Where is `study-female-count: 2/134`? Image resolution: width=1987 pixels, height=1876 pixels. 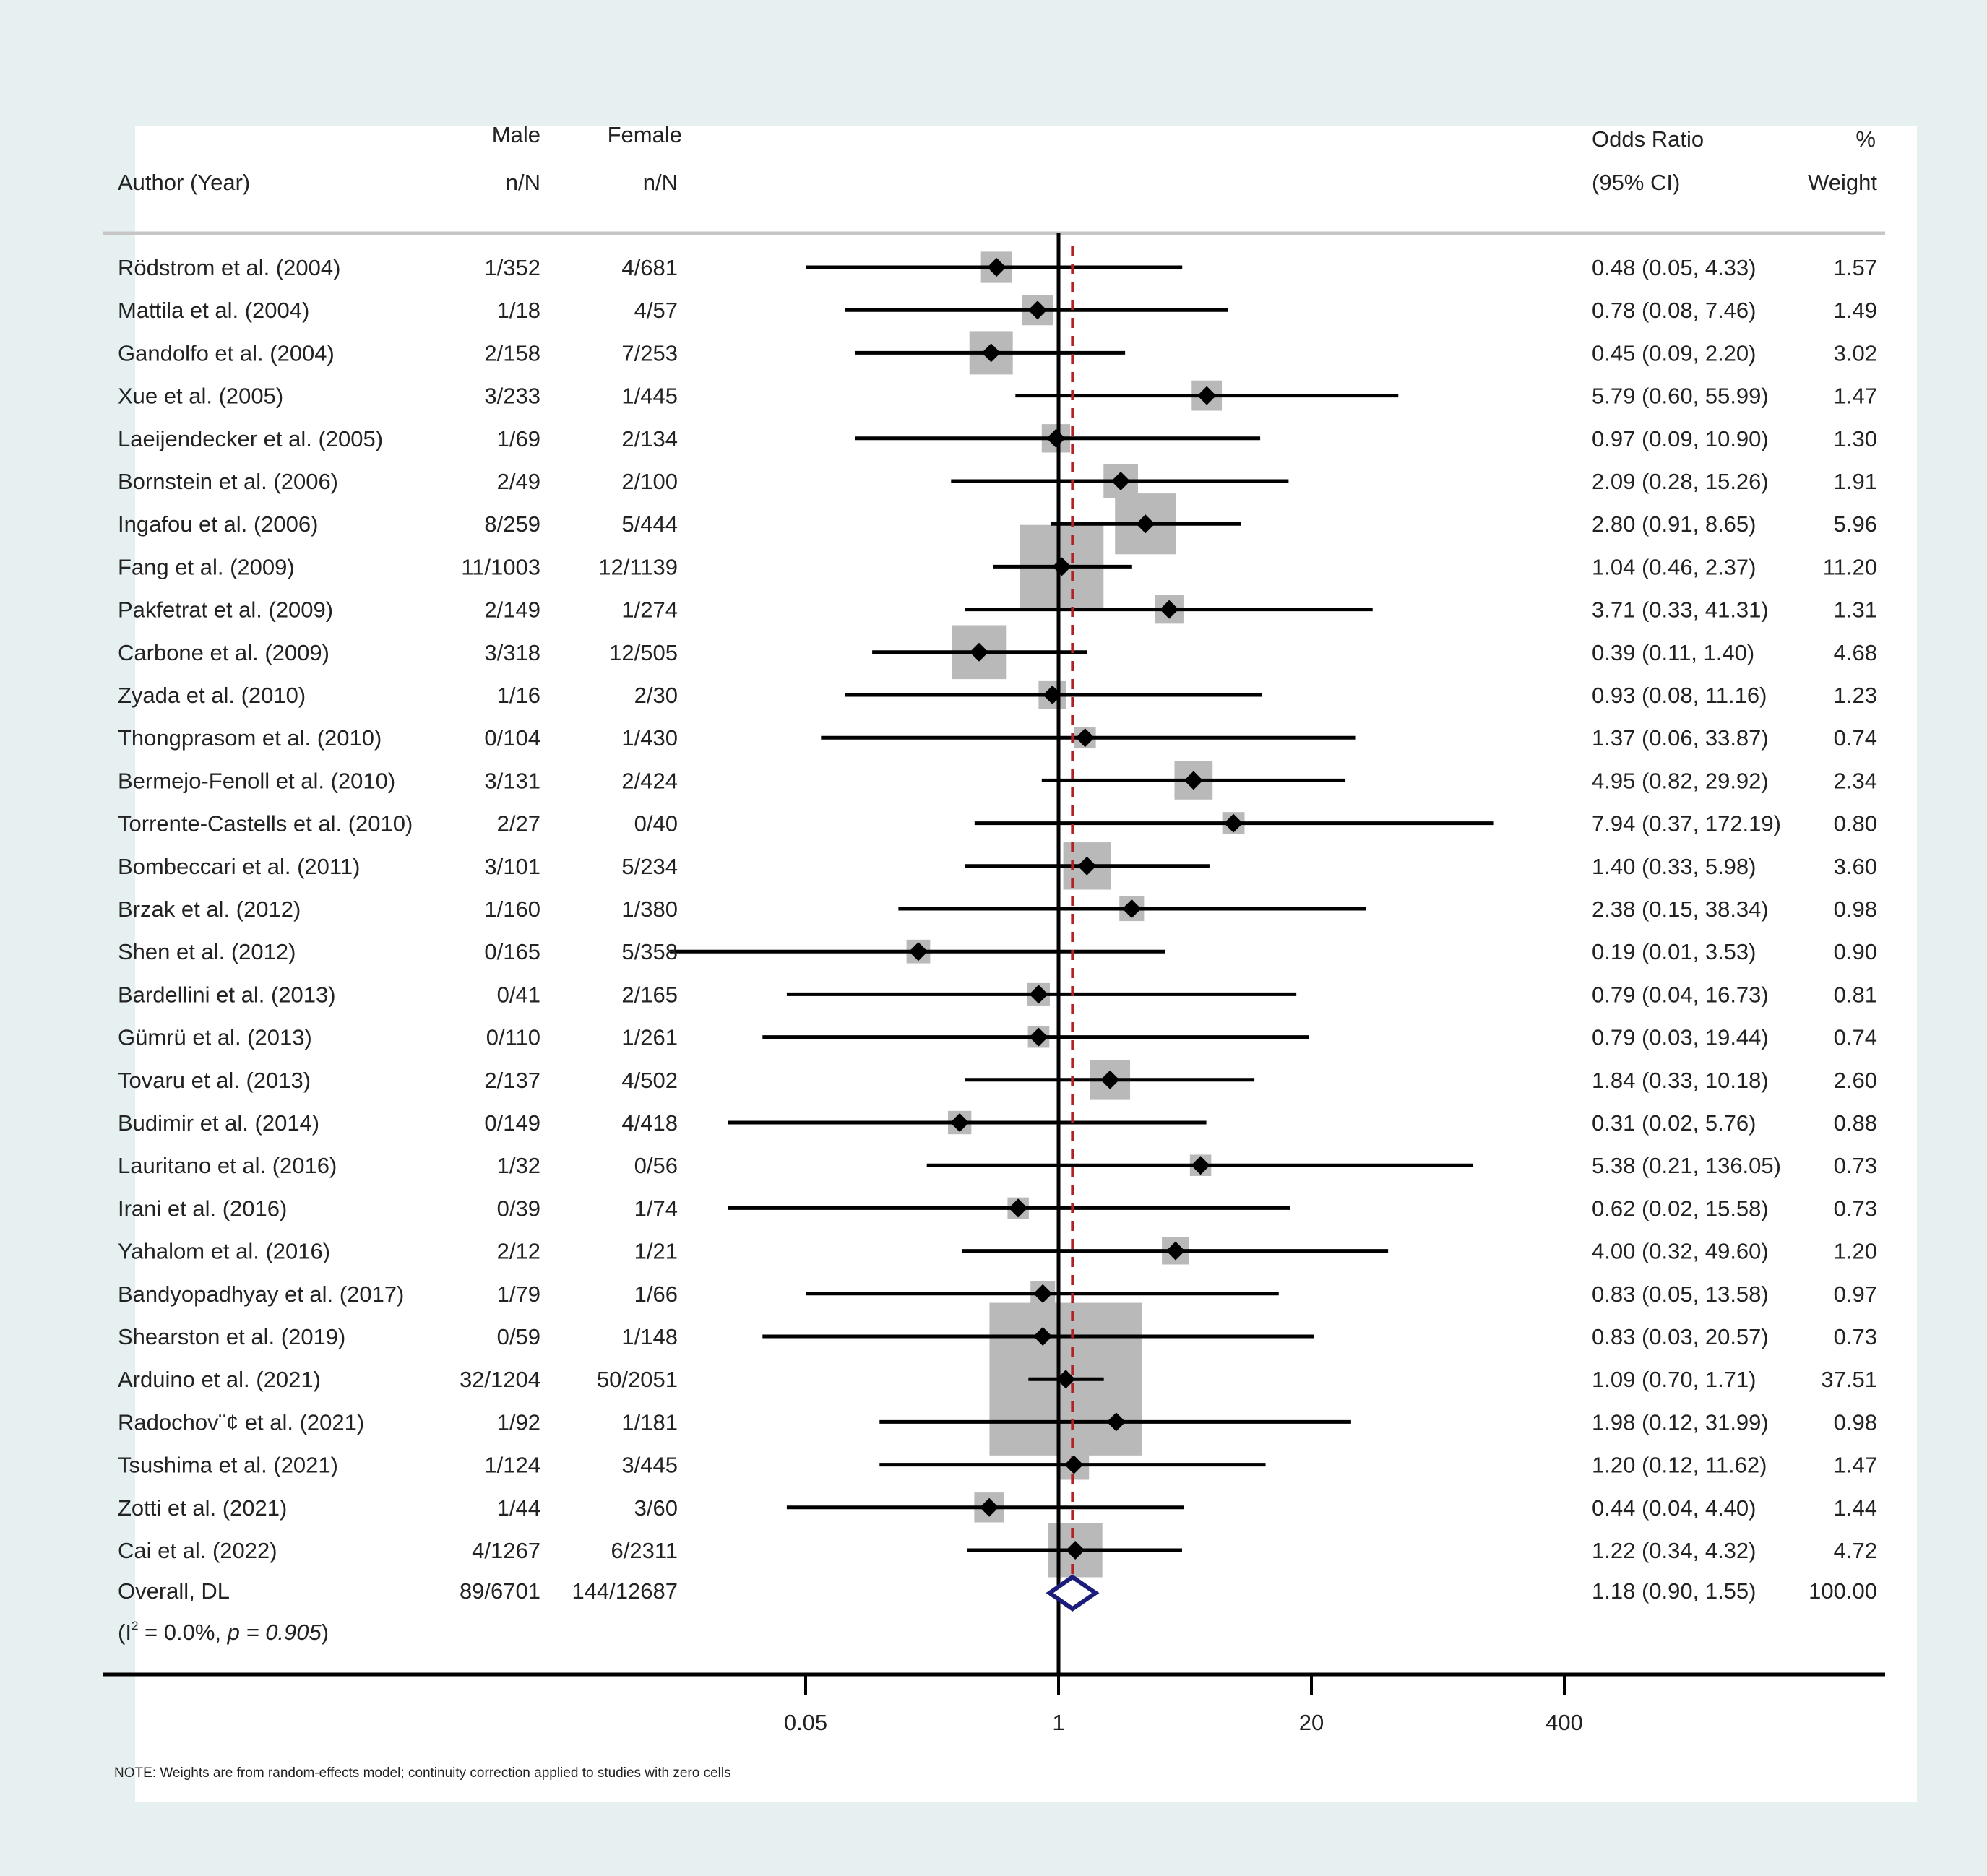
study-female-count: 2/134 is located at coordinates (649, 438).